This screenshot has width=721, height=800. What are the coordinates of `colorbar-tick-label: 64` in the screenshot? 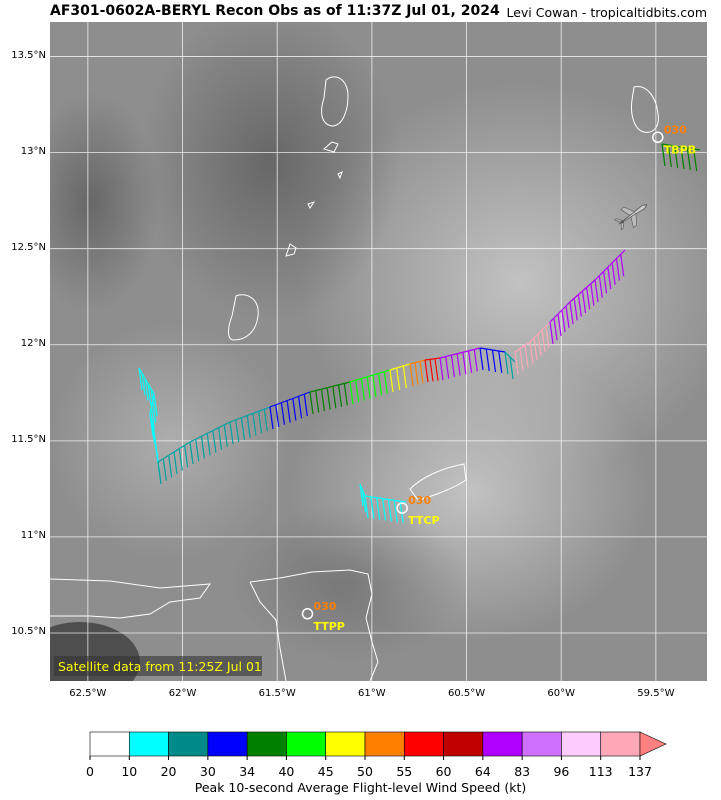 It's located at (482, 771).